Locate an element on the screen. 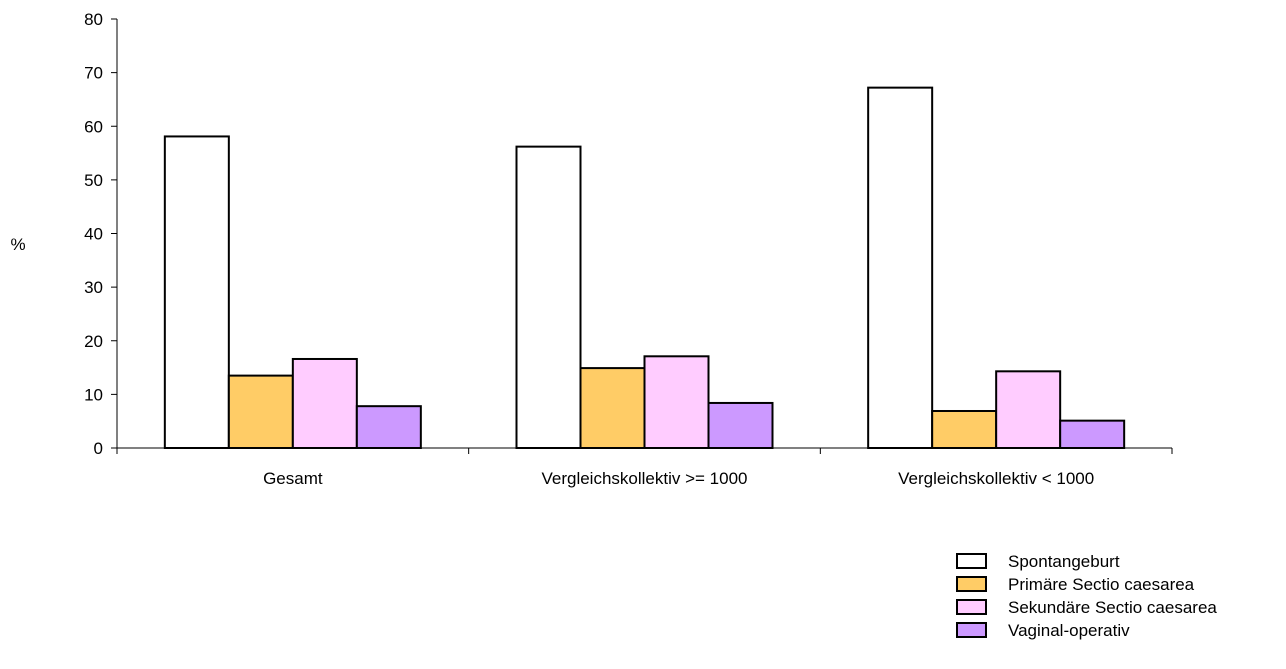 The width and height of the screenshot is (1286, 669). legend-label: Spontangeburt is located at coordinates (1064, 561).